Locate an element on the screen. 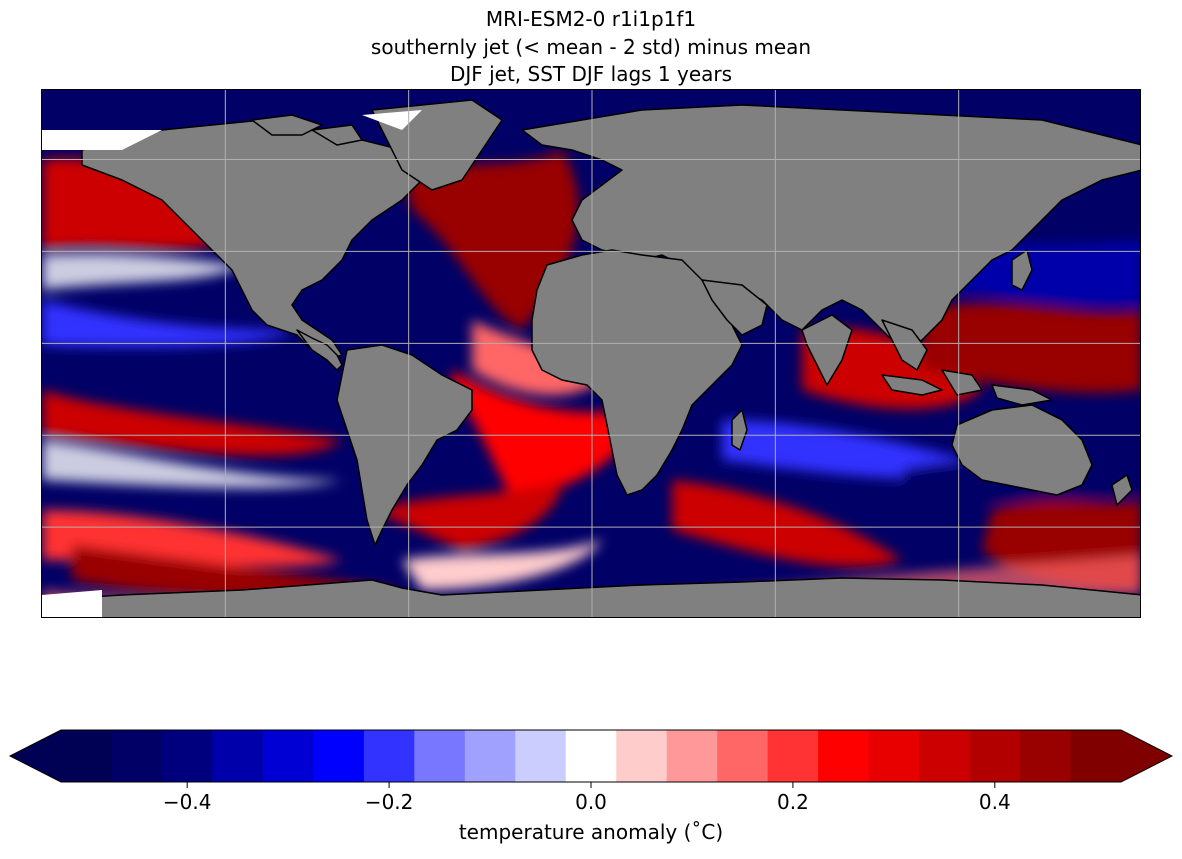 This screenshot has height=859, width=1182. colorbar-tick-label: −0.2 is located at coordinates (389, 802).